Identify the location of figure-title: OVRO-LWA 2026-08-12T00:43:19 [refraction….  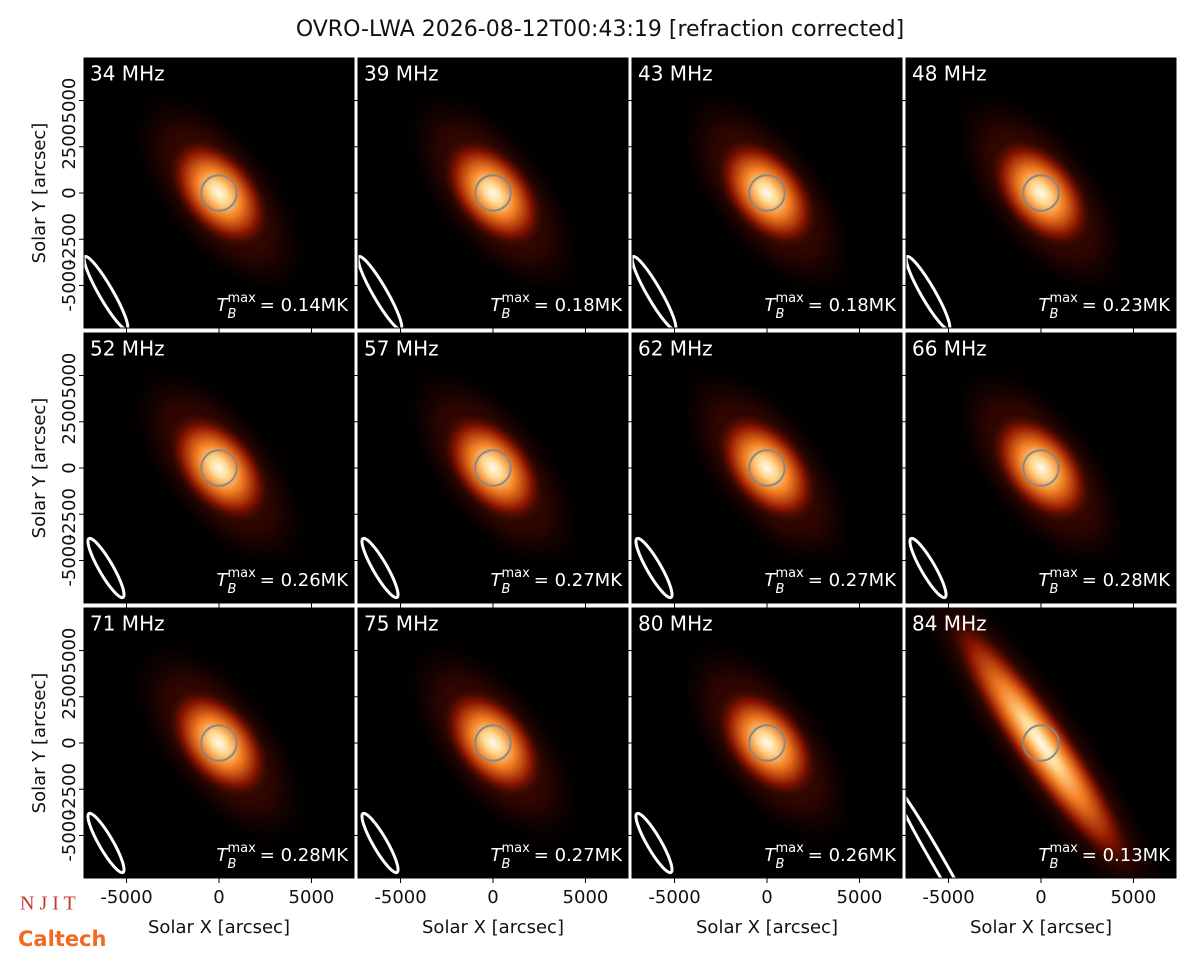
(600, 29).